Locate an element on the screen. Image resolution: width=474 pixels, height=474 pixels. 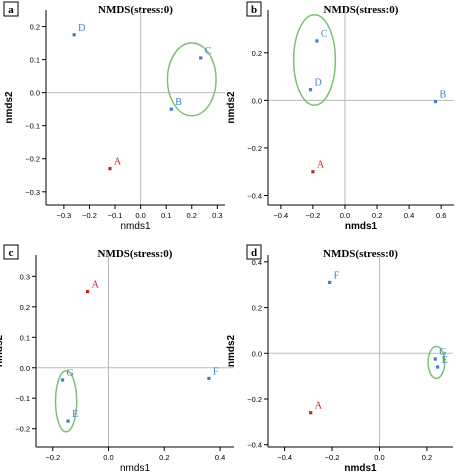
y-tick-label: −0.3 is located at coordinates (32, 192).